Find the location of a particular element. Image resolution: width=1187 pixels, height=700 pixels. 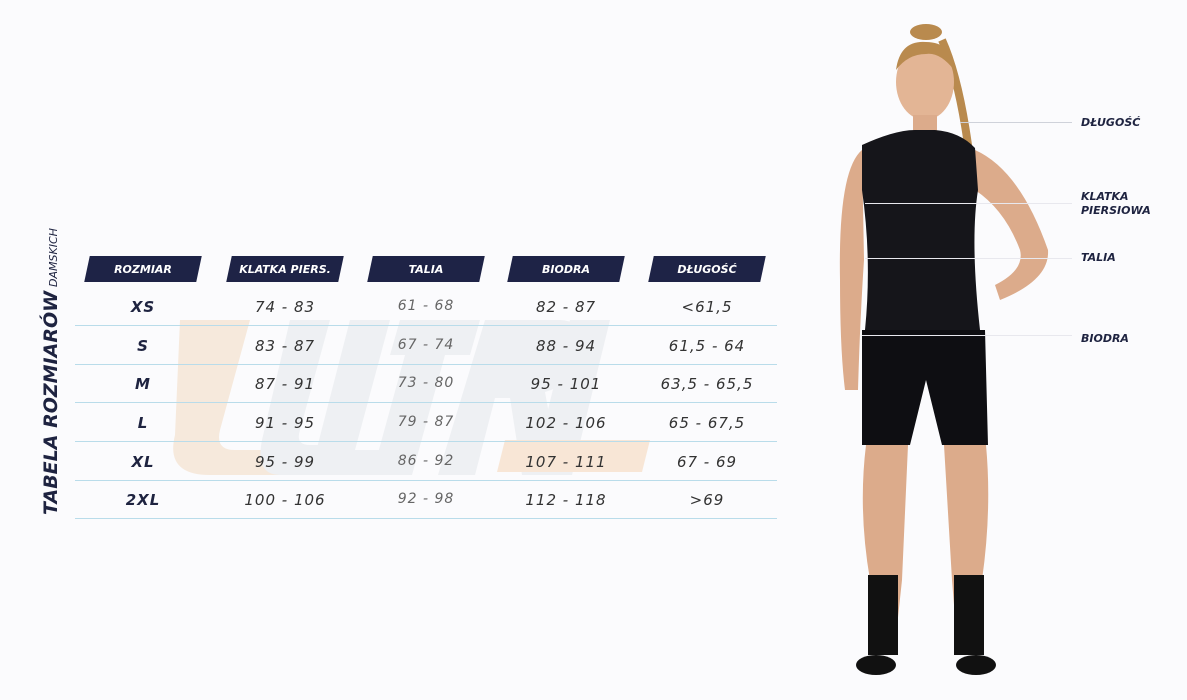

column-header: TALIA is located at coordinates (426, 269).